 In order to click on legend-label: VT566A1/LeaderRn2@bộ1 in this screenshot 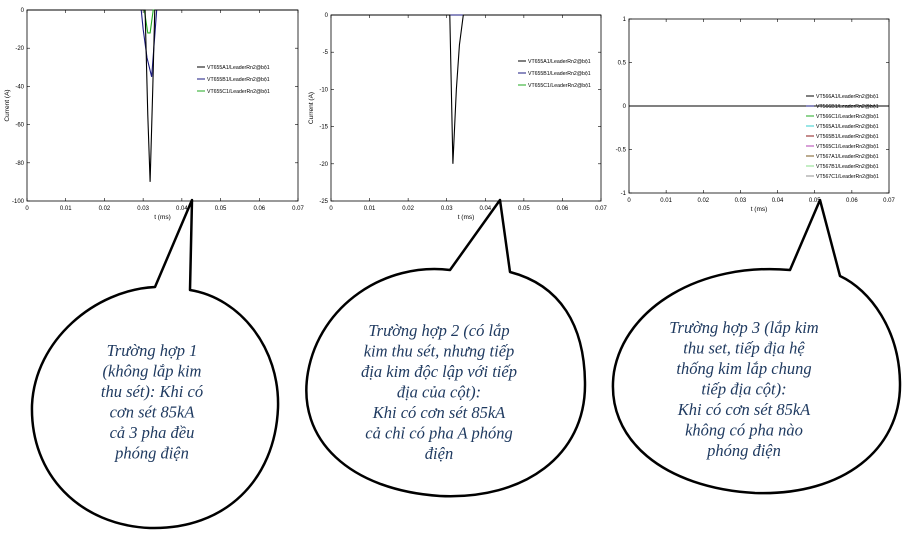, I will do `click(847, 97)`.